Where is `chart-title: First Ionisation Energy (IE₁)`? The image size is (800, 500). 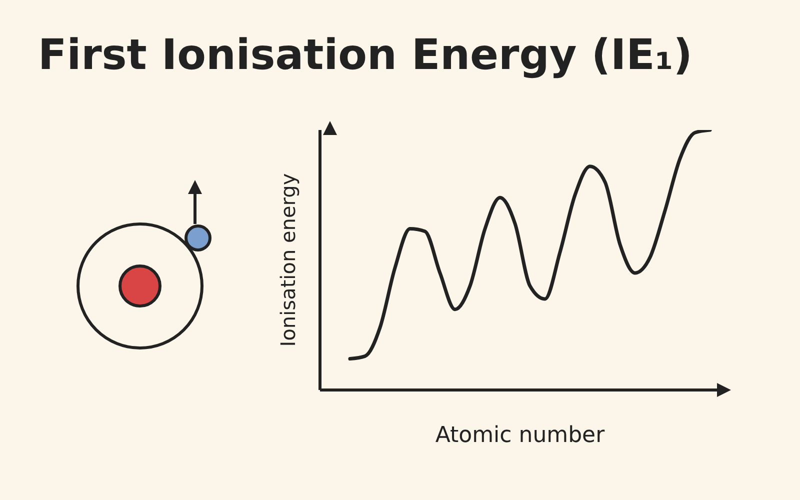 chart-title: First Ionisation Energy (IE₁) is located at coordinates (365, 54).